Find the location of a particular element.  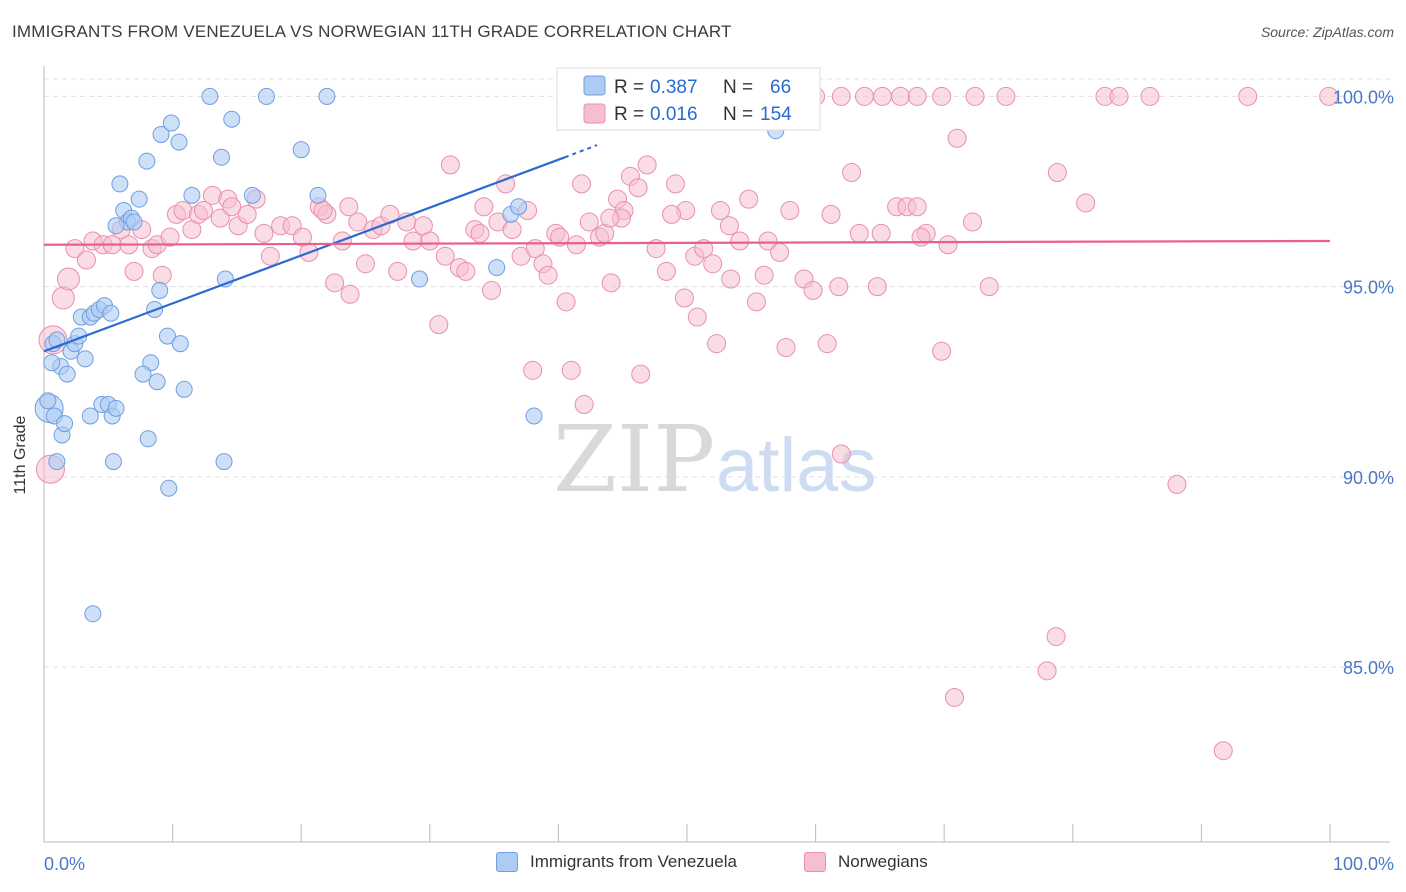

legend-item-venezuela: Immigrants from Venezuela is located at coordinates (616, 862).